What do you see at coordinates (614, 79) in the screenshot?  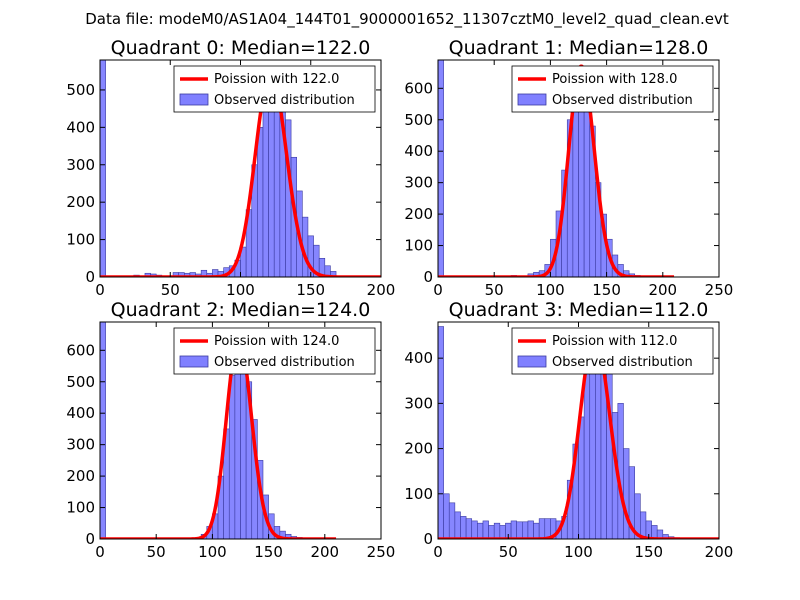 I see `legend-label-fit: Poission with 128.0` at bounding box center [614, 79].